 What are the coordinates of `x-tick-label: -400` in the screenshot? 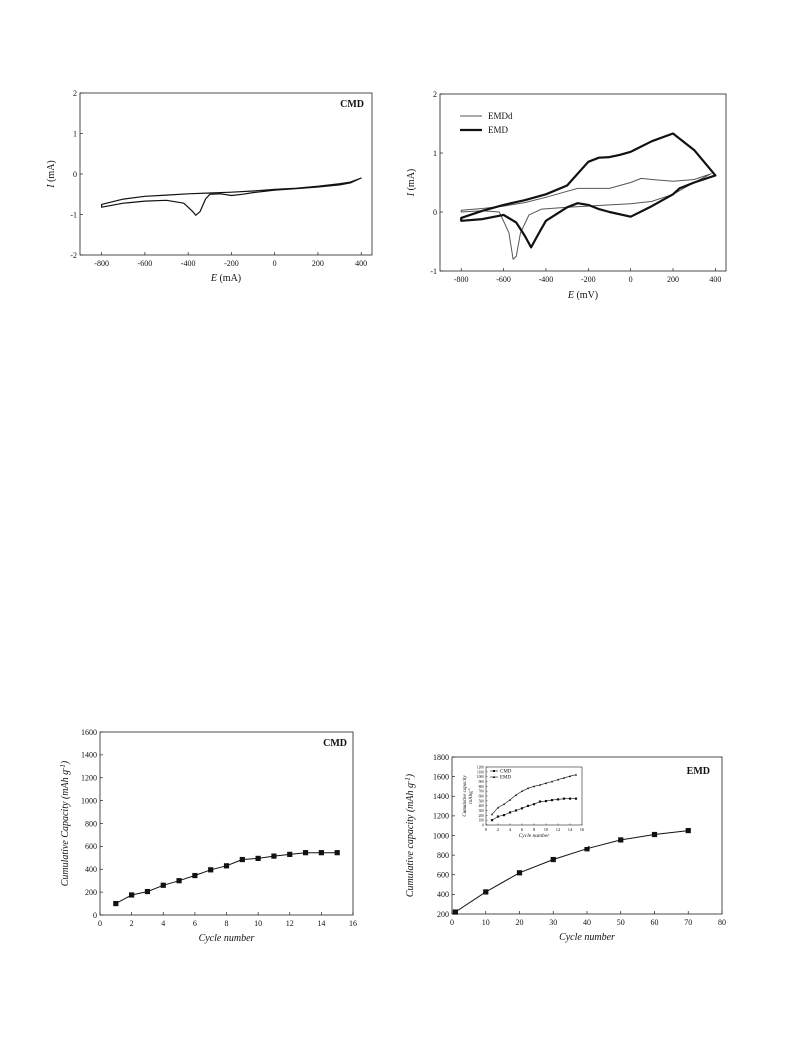 It's located at (546, 279).